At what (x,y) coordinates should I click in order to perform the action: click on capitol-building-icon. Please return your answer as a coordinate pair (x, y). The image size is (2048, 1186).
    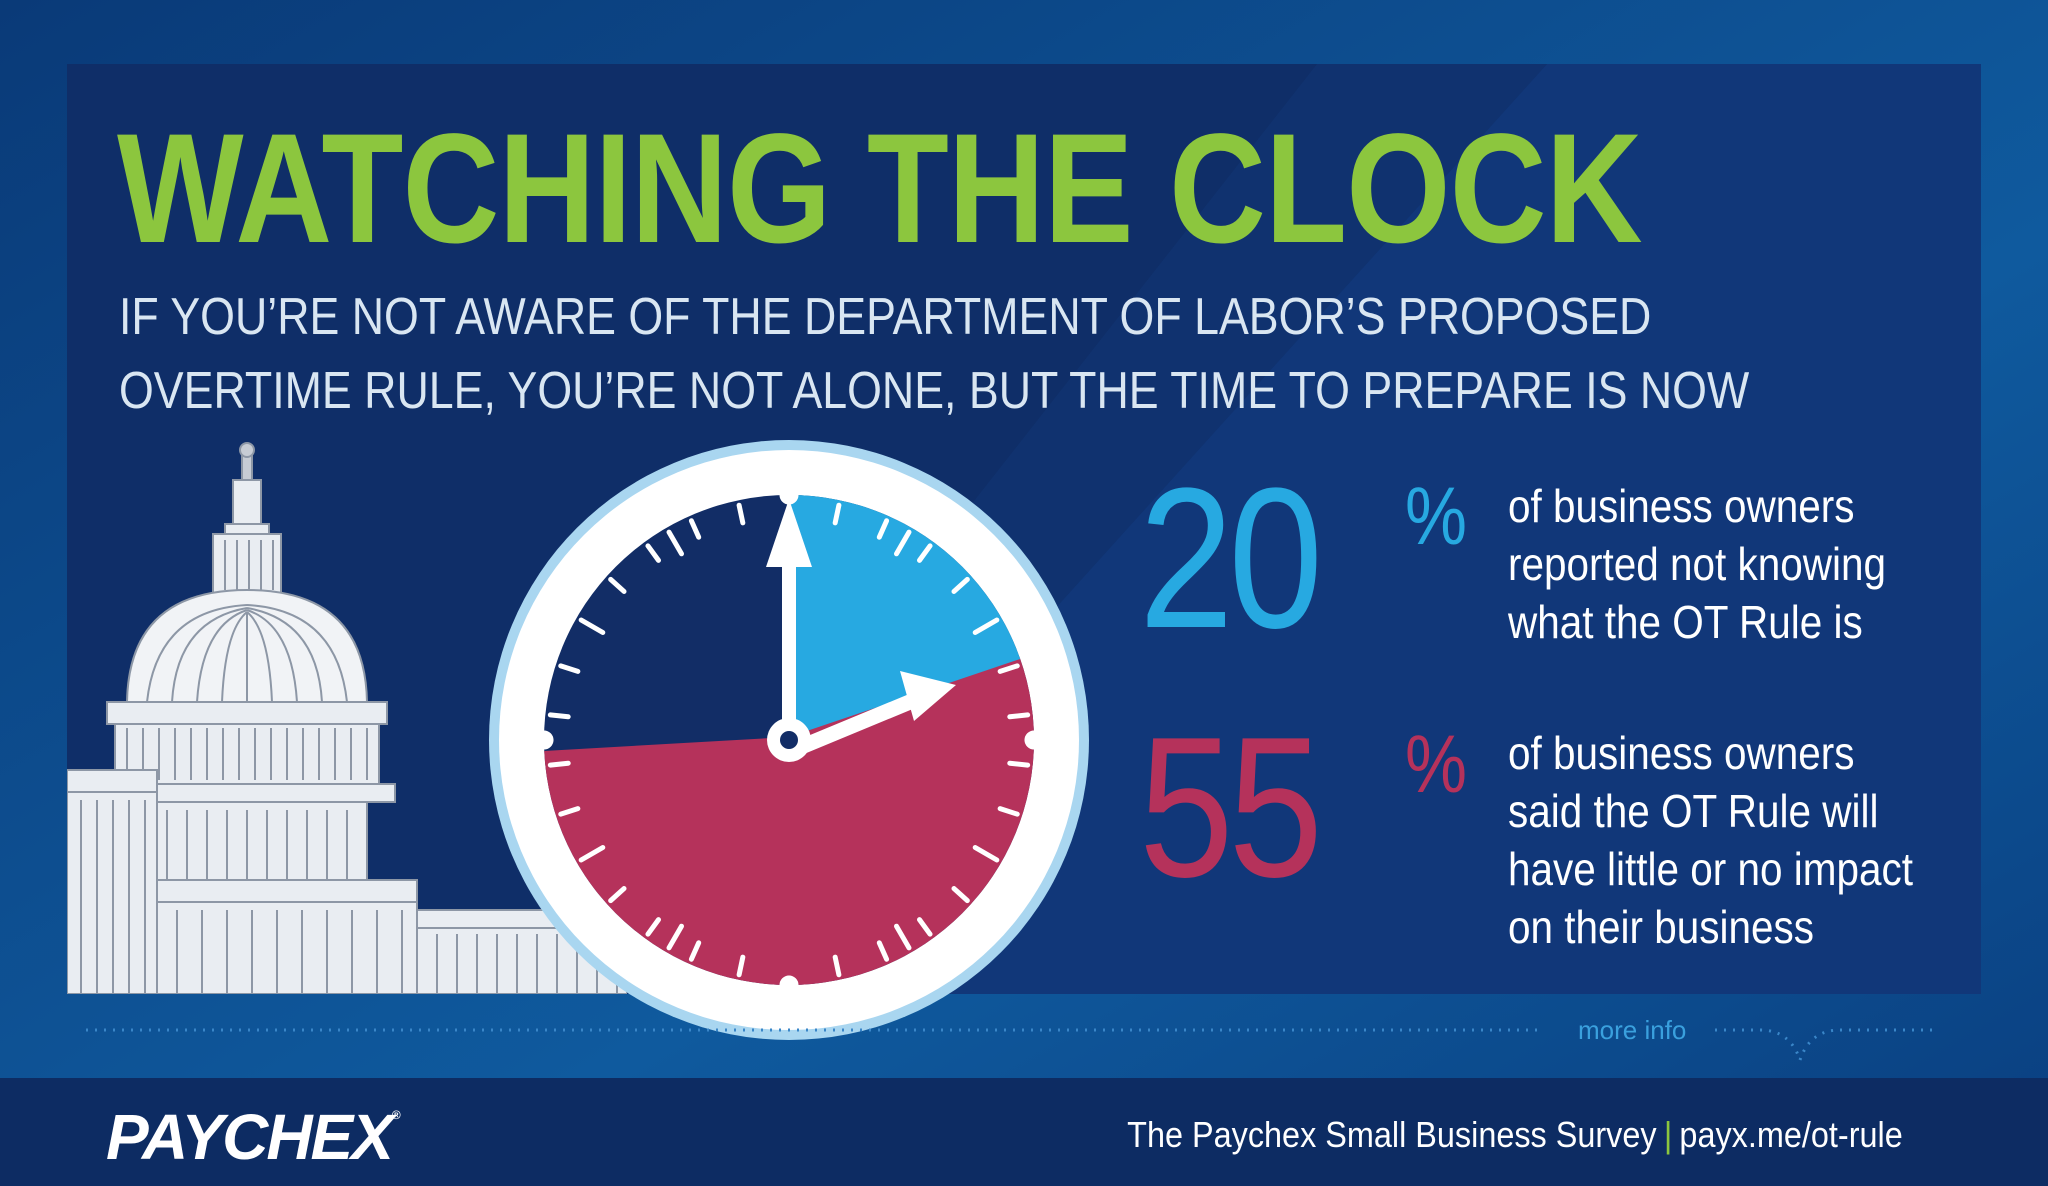
    Looking at the image, I should click on (347, 718).